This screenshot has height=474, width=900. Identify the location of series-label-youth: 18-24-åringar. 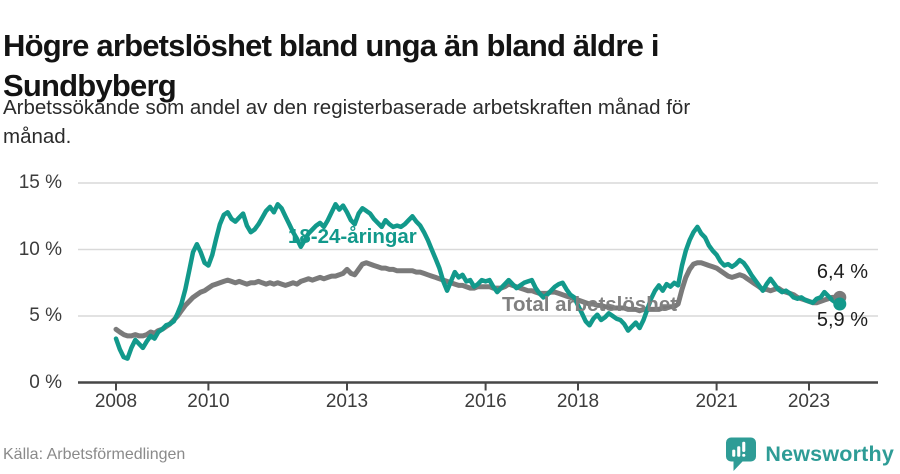
(352, 236).